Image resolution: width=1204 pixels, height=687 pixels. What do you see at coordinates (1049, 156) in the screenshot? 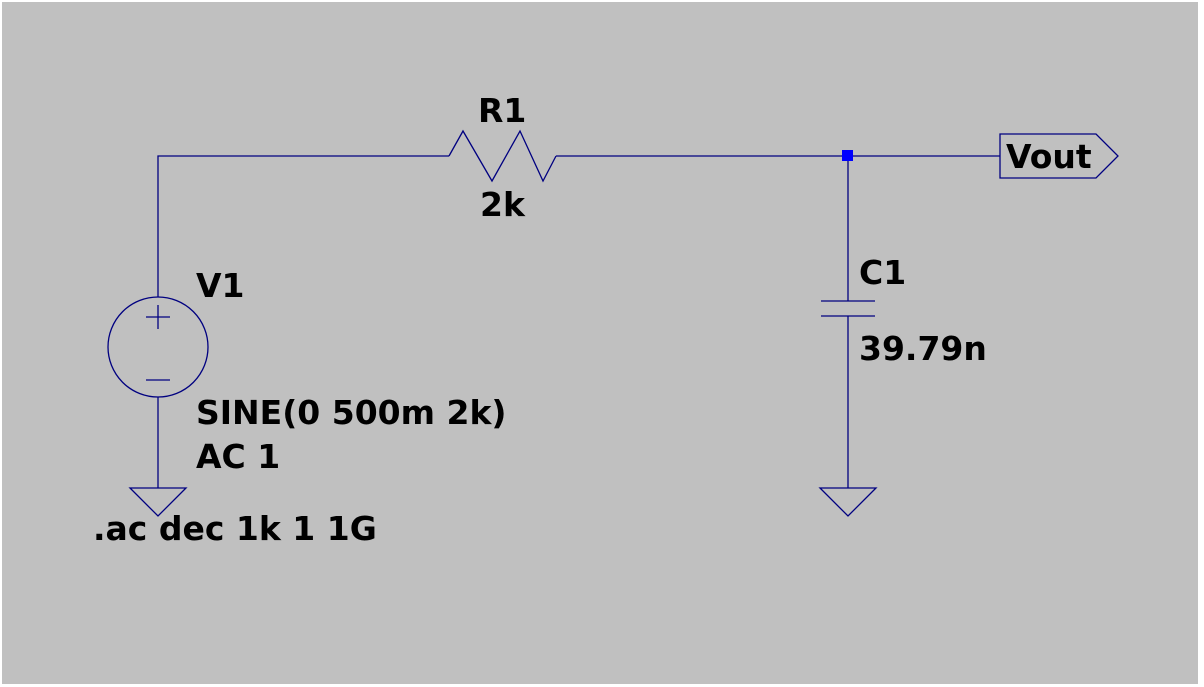
I see `vout-net-label: Vout` at bounding box center [1049, 156].